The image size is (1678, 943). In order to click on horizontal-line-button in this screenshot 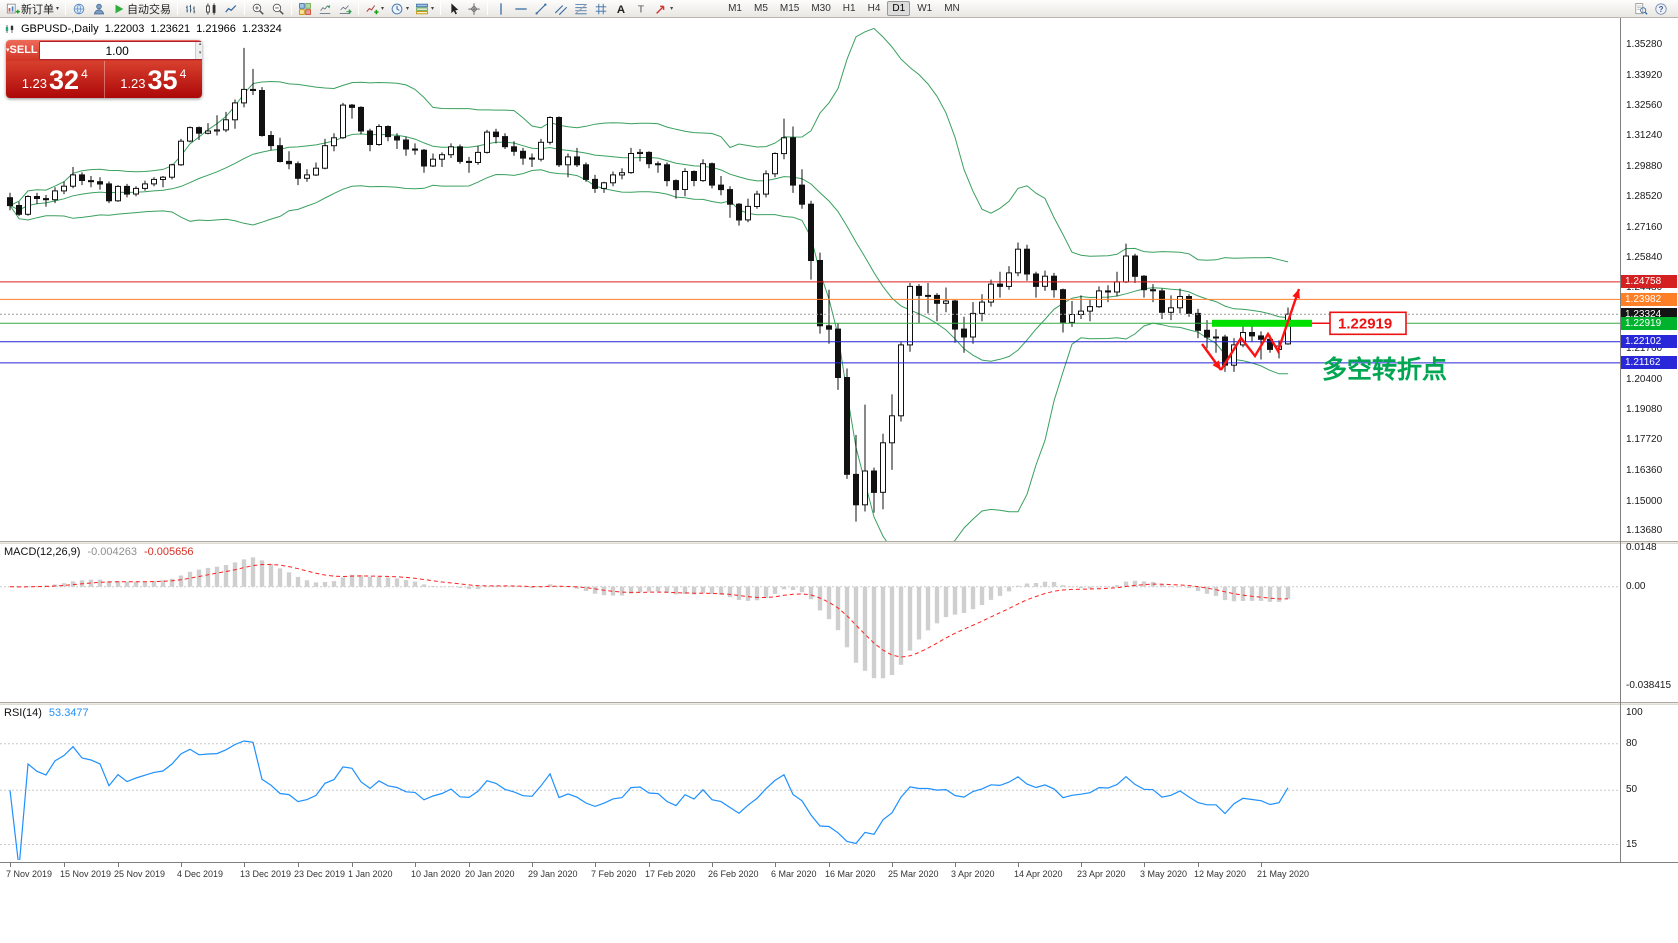, I will do `click(521, 8)`.